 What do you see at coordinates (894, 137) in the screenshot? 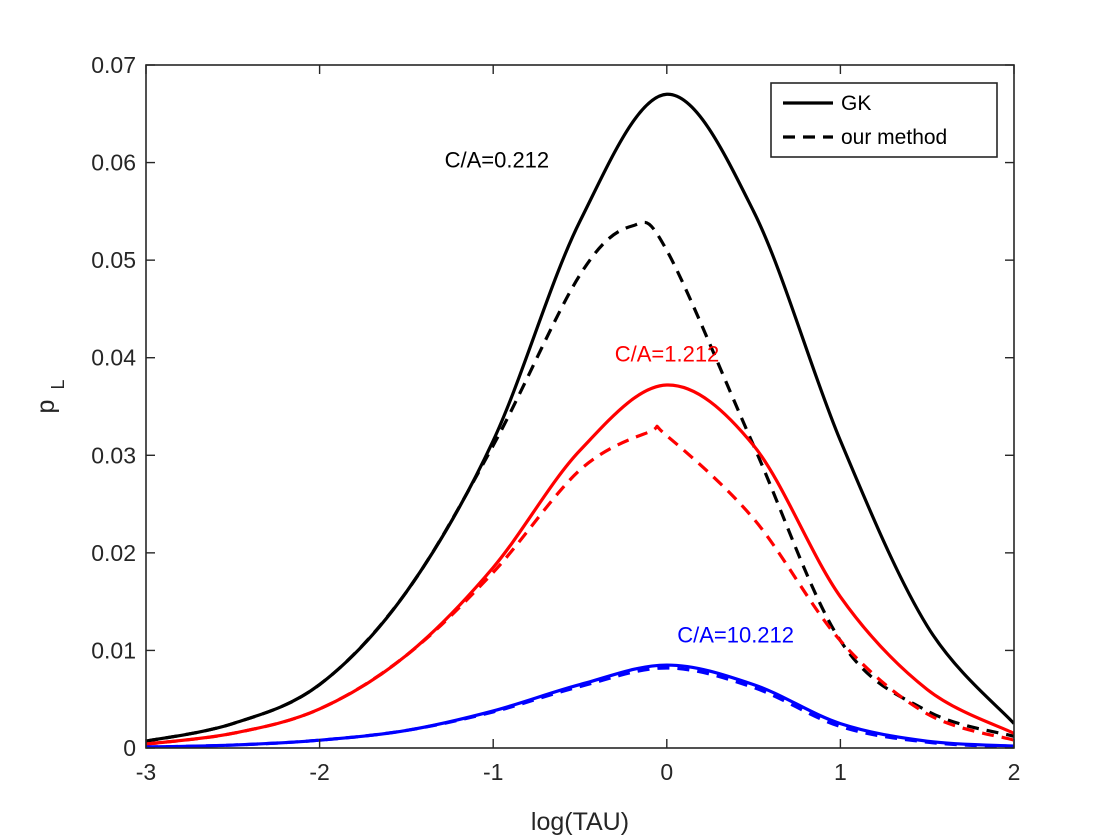
I see `legend-entry-label: our method` at bounding box center [894, 137].